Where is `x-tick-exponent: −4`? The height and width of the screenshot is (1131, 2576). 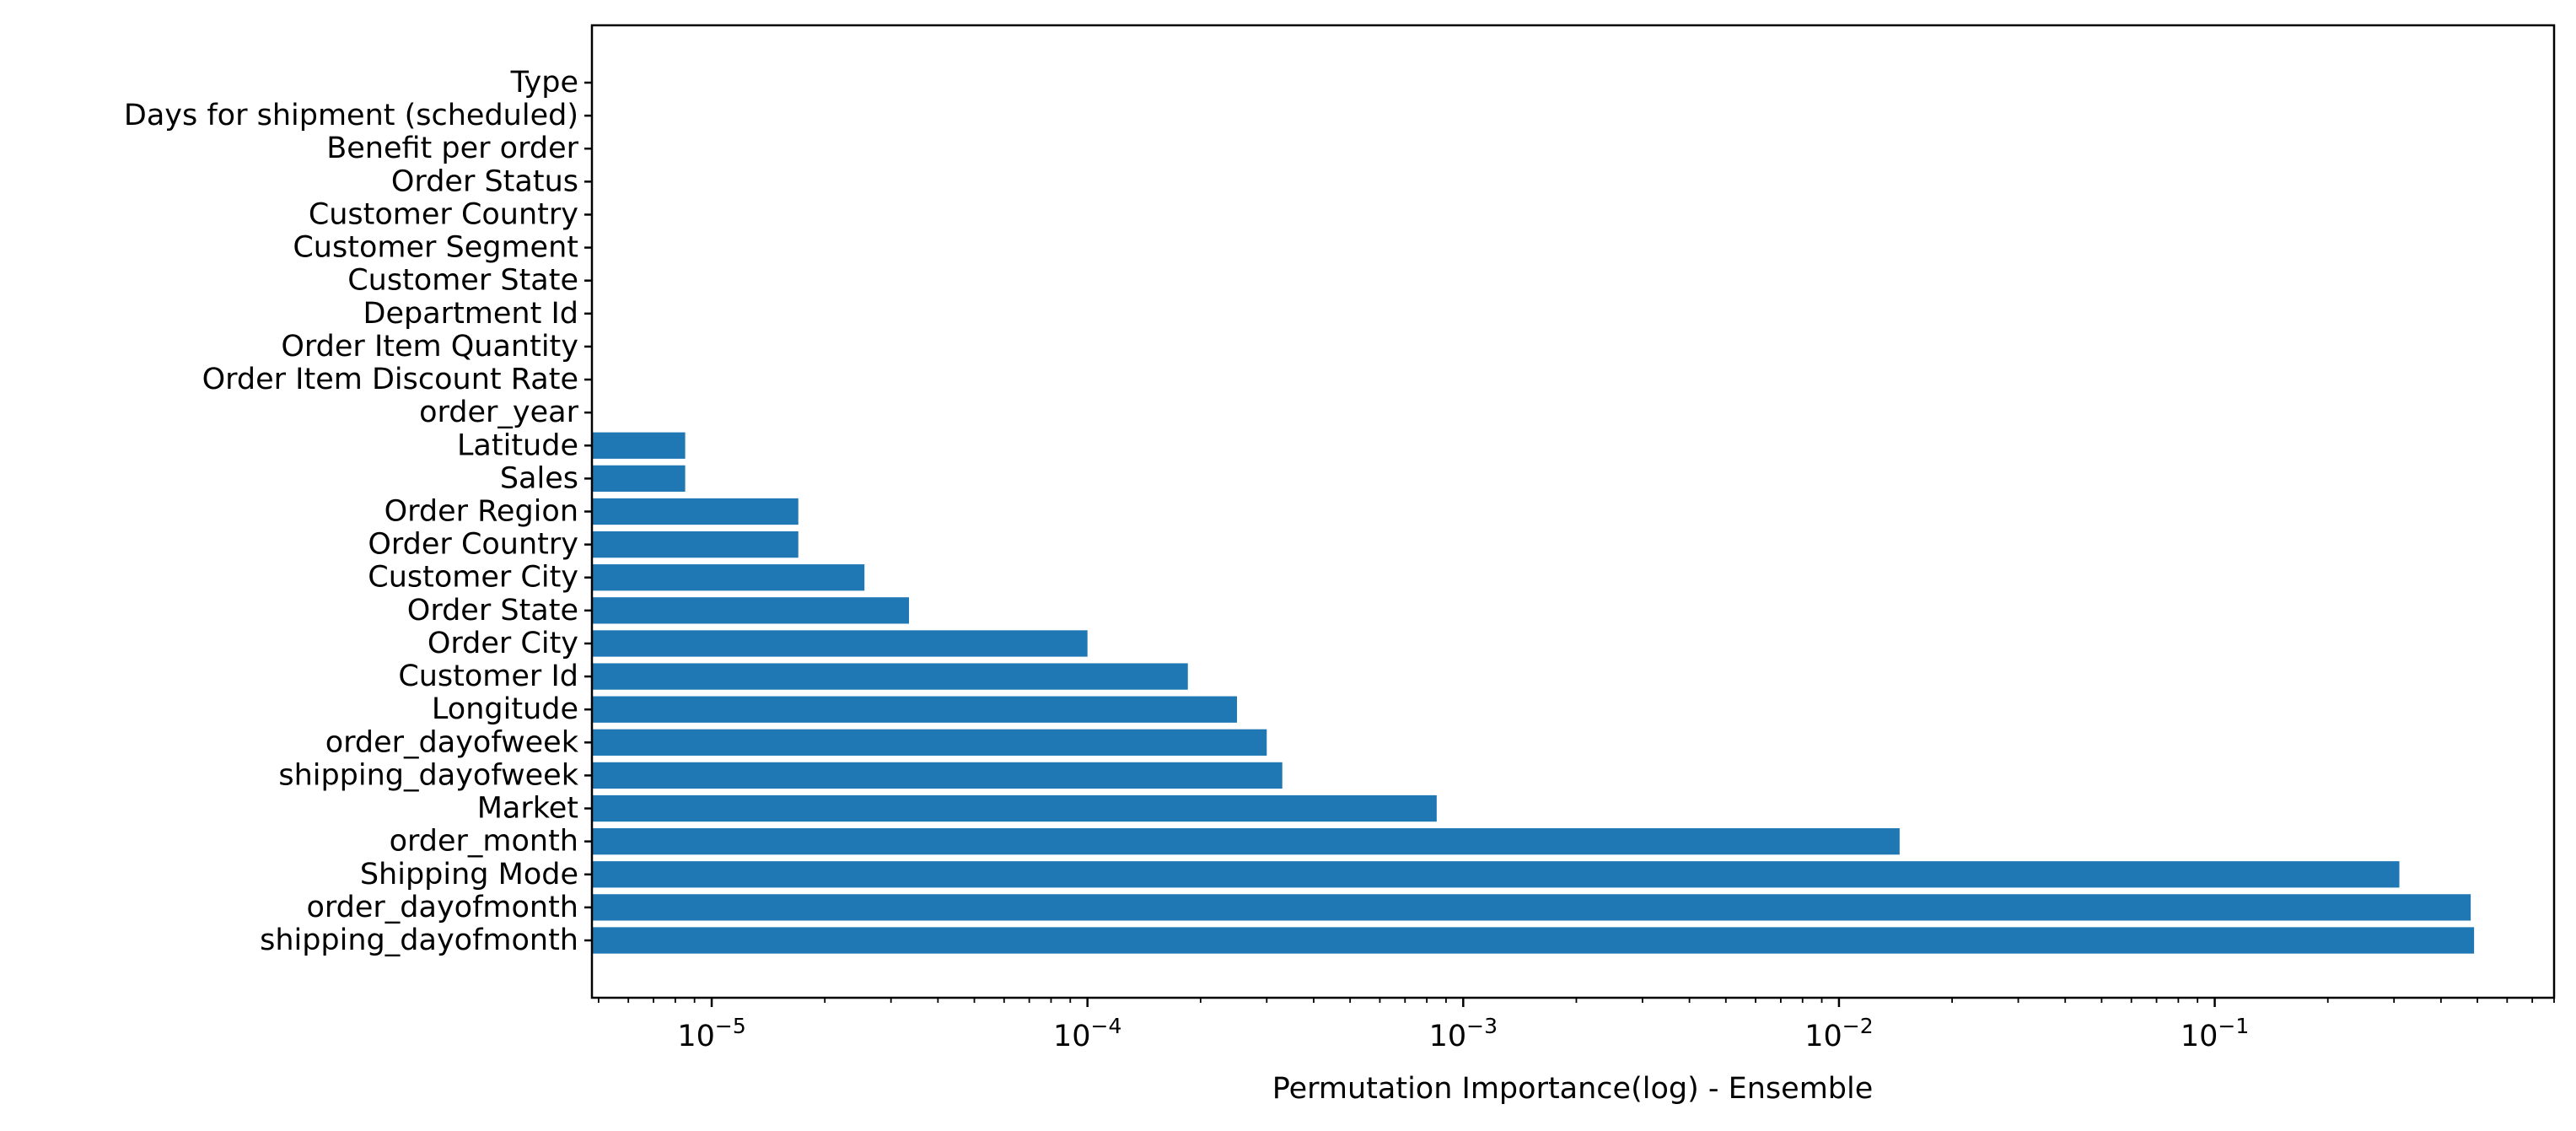 x-tick-exponent: −4 is located at coordinates (1106, 1026).